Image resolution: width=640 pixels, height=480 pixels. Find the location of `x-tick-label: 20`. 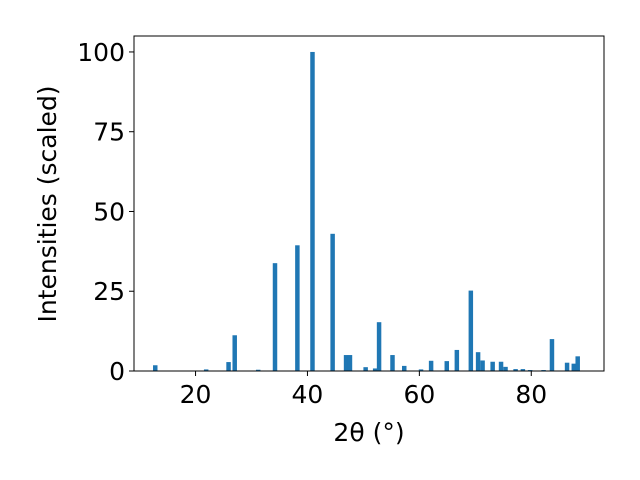

x-tick-label: 20 is located at coordinates (196, 394).